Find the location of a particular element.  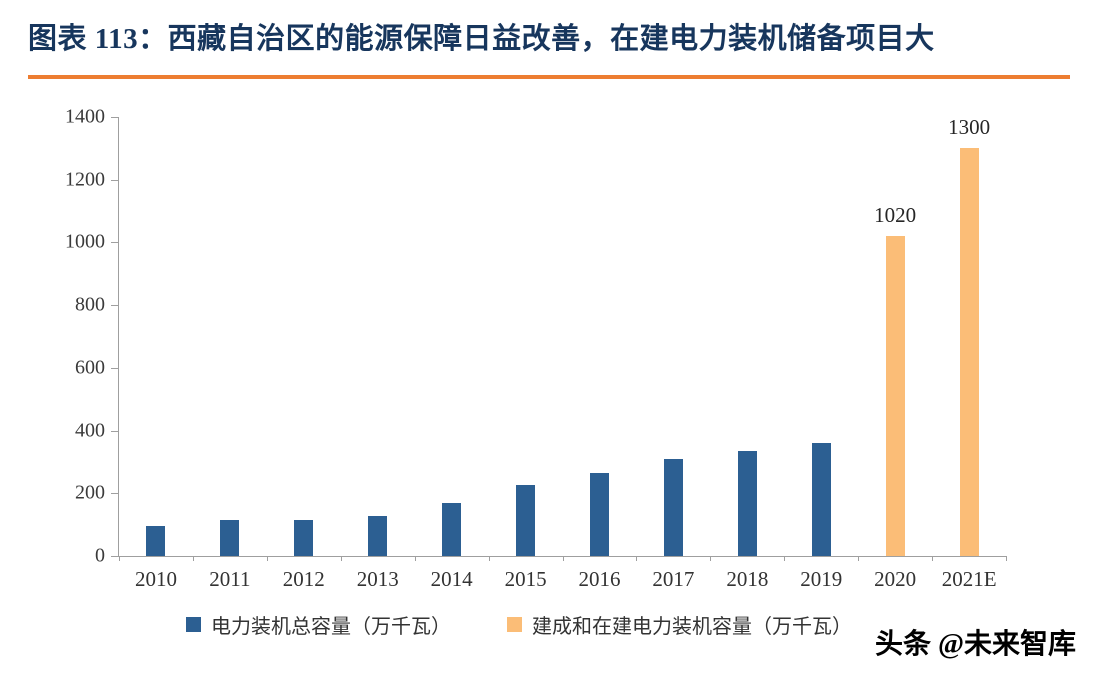

bar-2013 is located at coordinates (378, 535).